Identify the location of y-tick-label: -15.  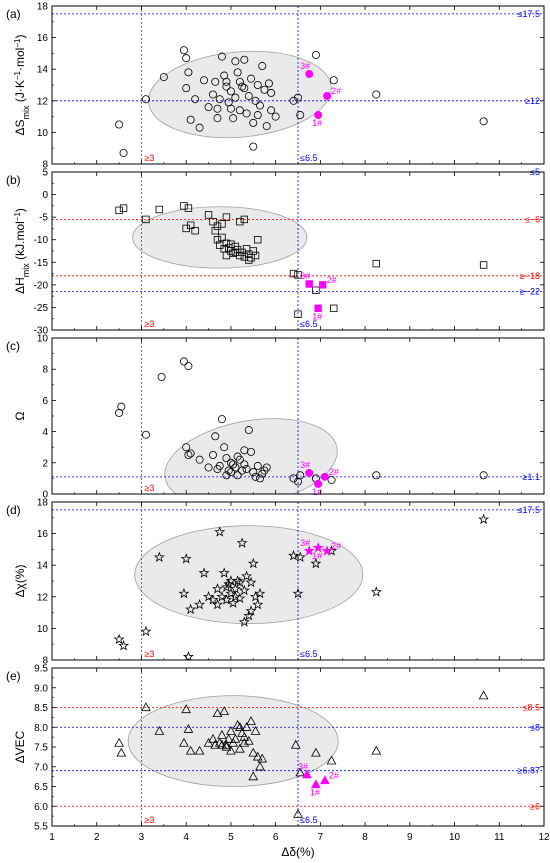
(41, 263).